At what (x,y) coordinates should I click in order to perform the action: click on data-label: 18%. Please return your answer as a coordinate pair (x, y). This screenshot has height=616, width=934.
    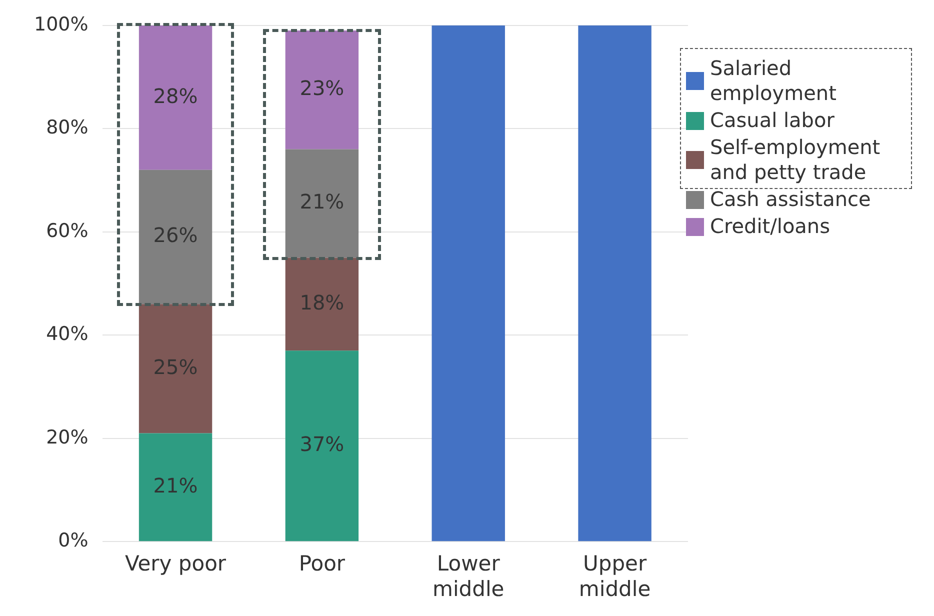
    Looking at the image, I should click on (322, 302).